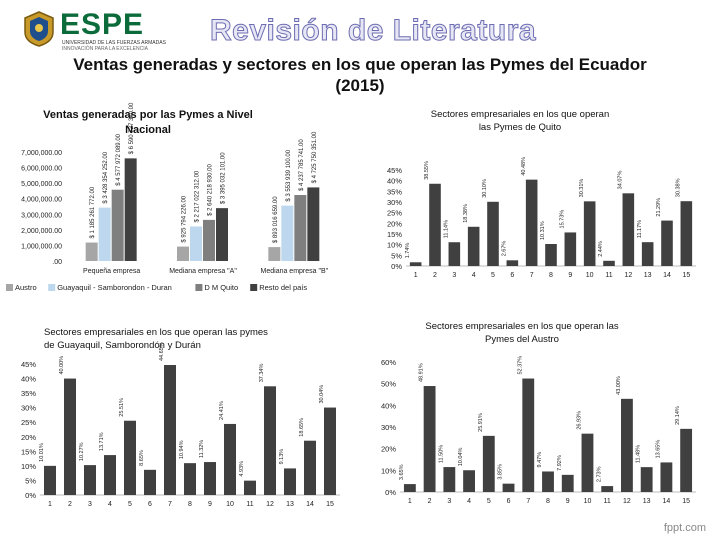 This screenshot has width=720, height=540. I want to click on austro-data-label: 10.04%, so click(461, 456).